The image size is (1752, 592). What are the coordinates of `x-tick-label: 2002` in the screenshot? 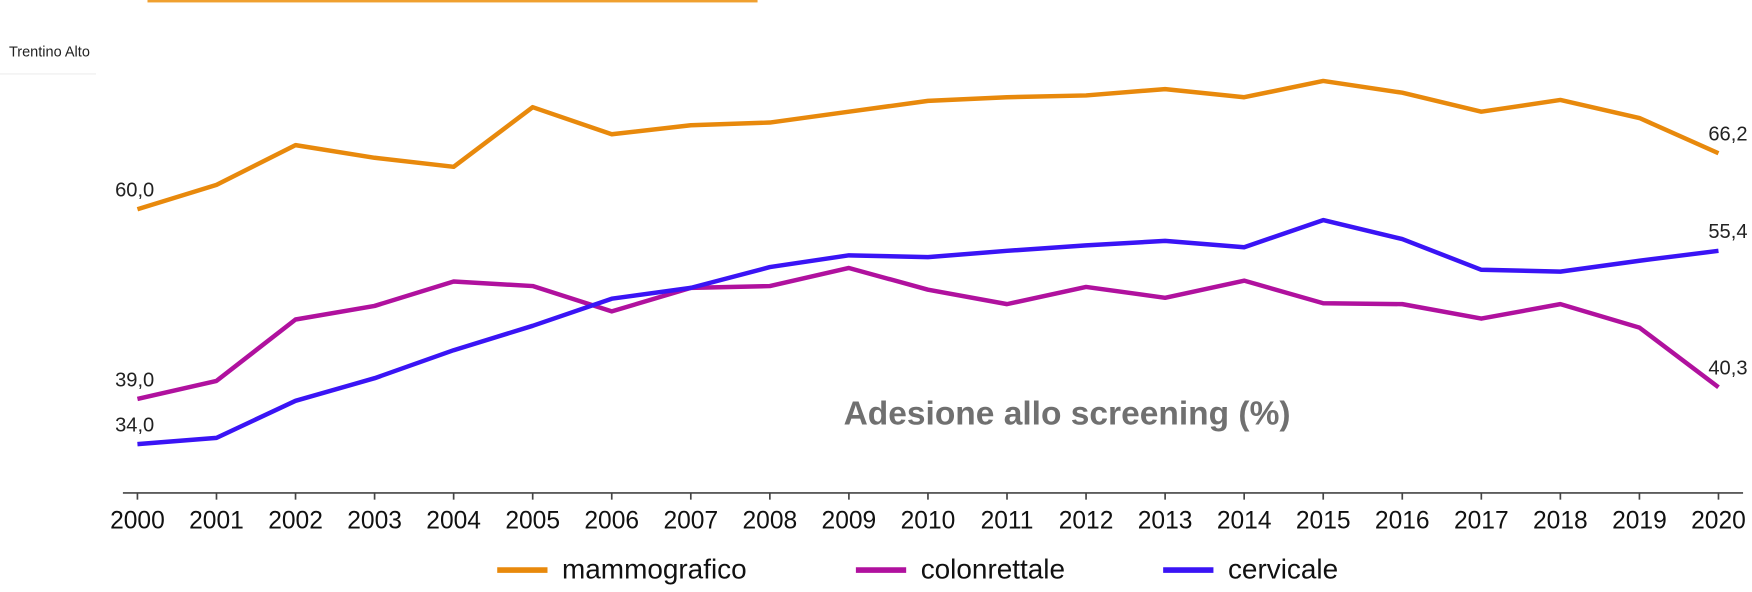 It's located at (295, 520).